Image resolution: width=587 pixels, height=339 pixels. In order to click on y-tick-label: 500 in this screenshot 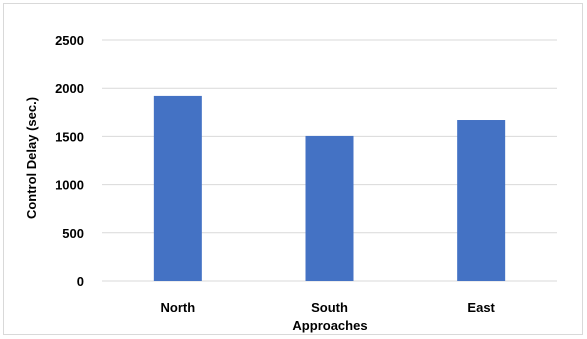, I will do `click(73, 233)`.